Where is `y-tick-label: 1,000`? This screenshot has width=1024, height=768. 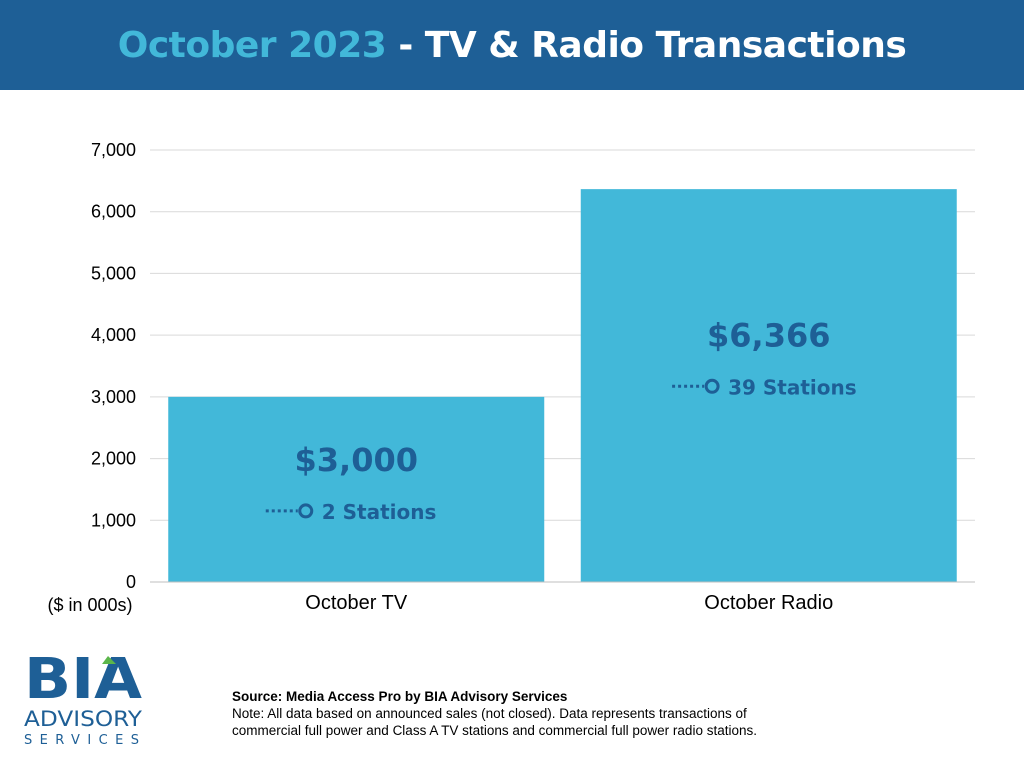
y-tick-label: 1,000 is located at coordinates (113, 520).